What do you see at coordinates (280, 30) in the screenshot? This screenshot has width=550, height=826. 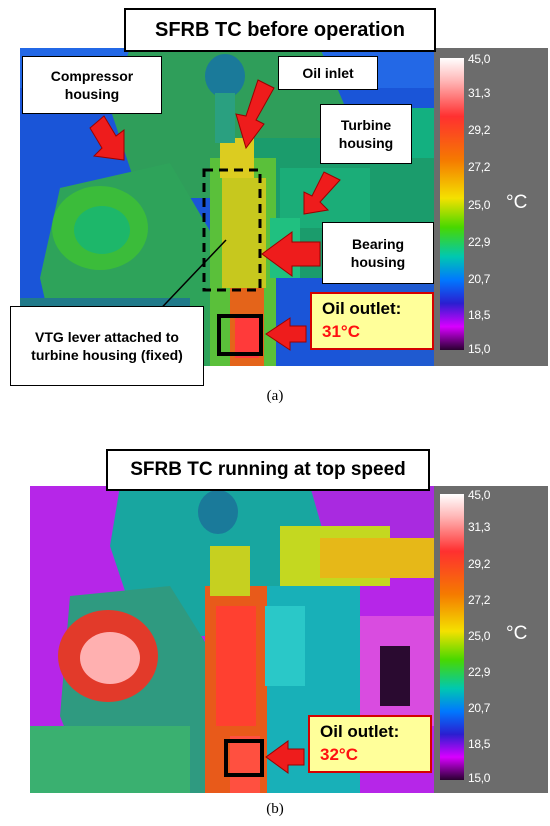 I see `panel-a-title: SFRB TC before operation` at bounding box center [280, 30].